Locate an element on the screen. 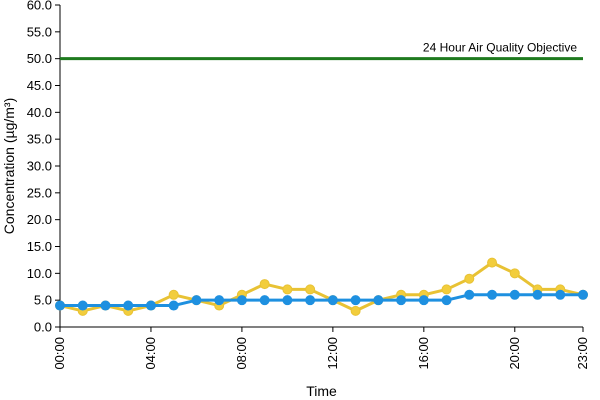 This screenshot has height=400, width=600. objective-label: 24 Hour Air Quality Objective is located at coordinates (500, 48).